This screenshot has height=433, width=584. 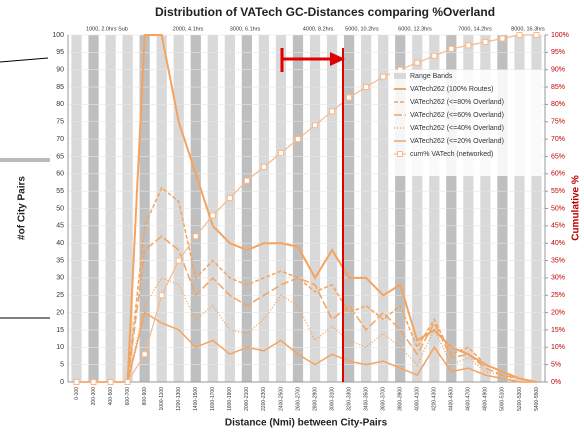 I want to click on x-axis-label: Distance (Nmi) between City-Pairs, so click(x=306, y=423).